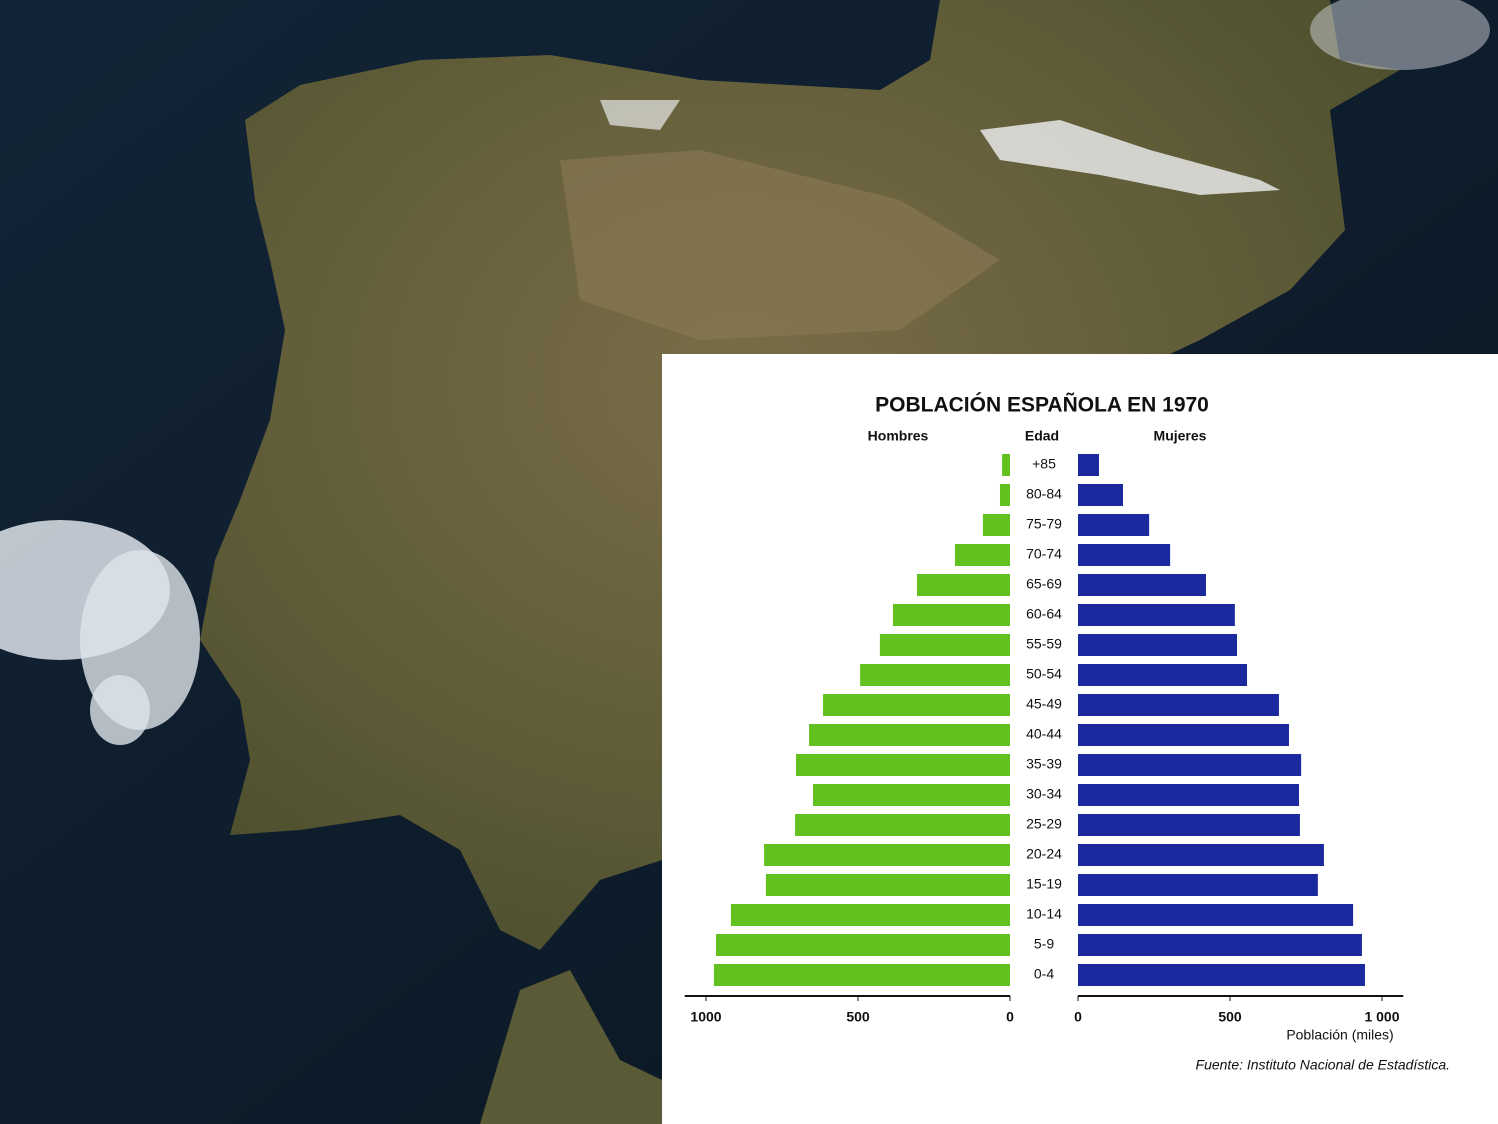 Image resolution: width=1498 pixels, height=1124 pixels. I want to click on category-label: 80-84, so click(1044, 494).